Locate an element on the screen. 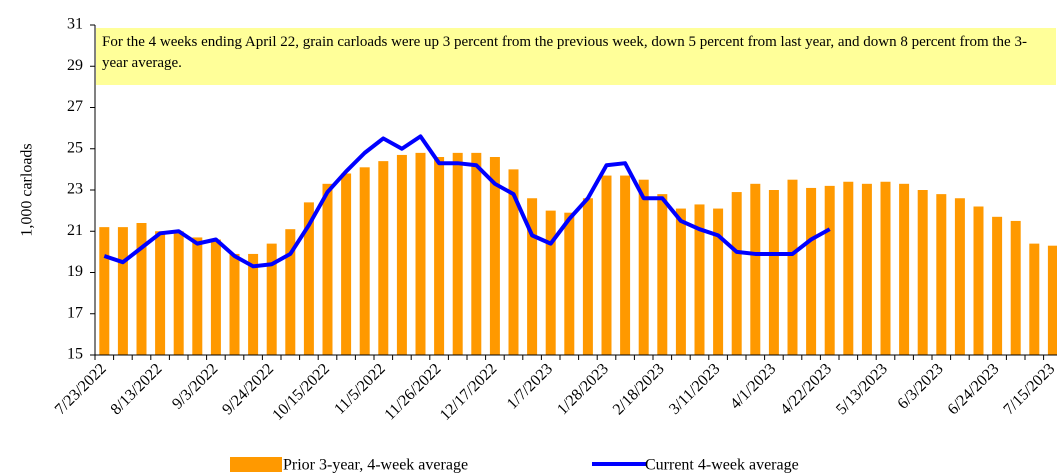 The height and width of the screenshot is (476, 1057). x-tick-label: 4/1/2023 is located at coordinates (753, 386).